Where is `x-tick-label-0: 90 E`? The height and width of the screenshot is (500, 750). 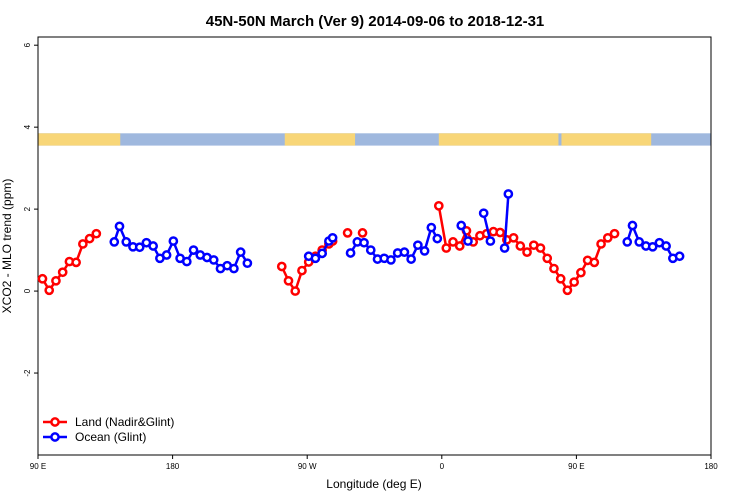
x-tick-label-0: 90 E is located at coordinates (38, 466).